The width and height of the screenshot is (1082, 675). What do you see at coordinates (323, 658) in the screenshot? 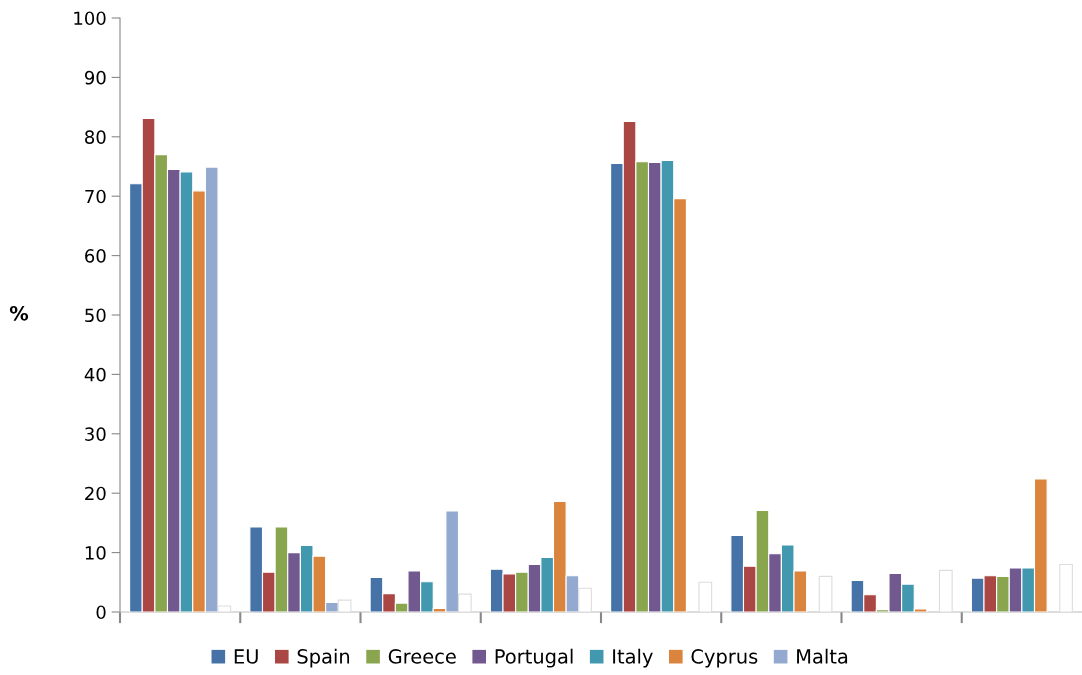
I see `legend-label: Spain` at bounding box center [323, 658].